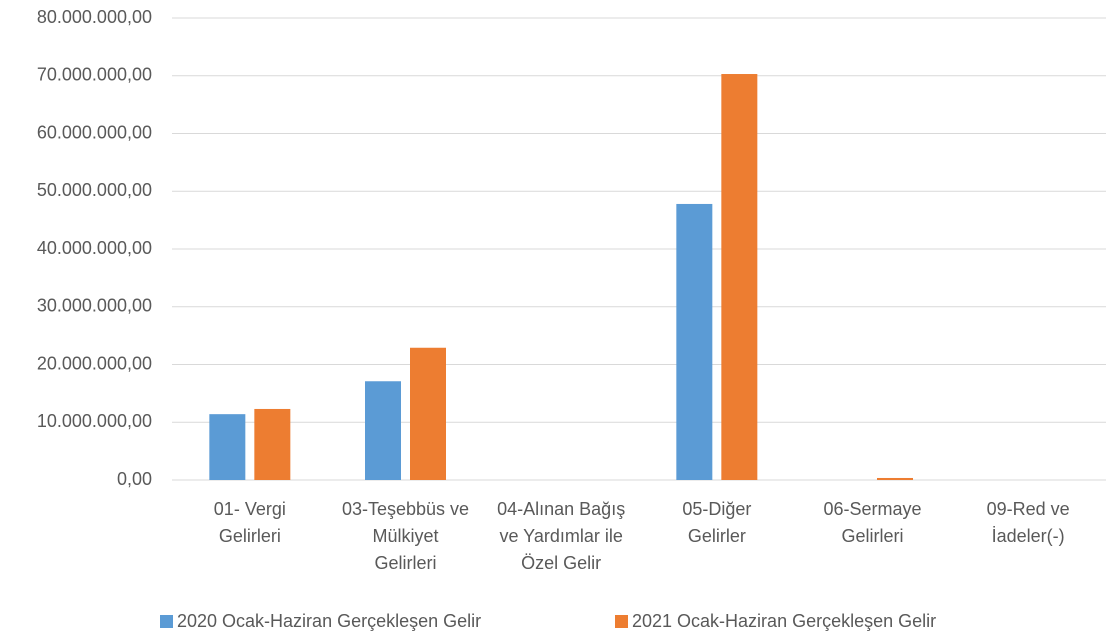  What do you see at coordinates (94, 190) in the screenshot?
I see `y-tick-label: 50.000.000,00` at bounding box center [94, 190].